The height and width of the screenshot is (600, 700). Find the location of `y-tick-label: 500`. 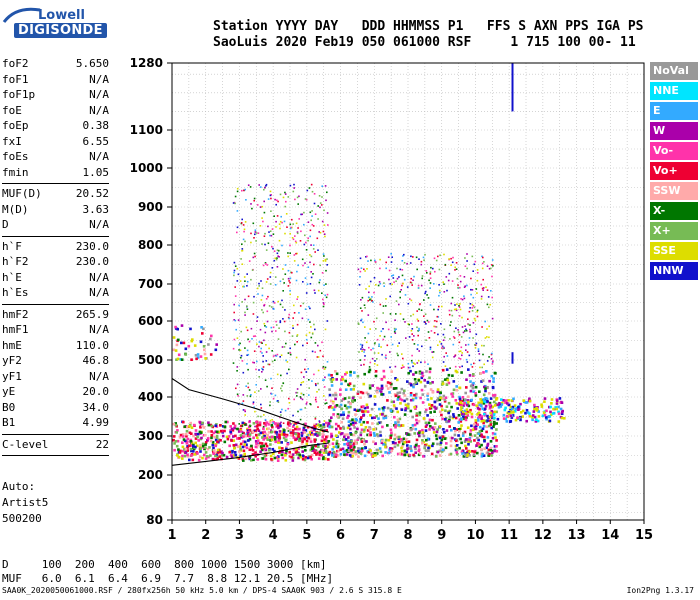

y-tick-label: 500 is located at coordinates (150, 360).